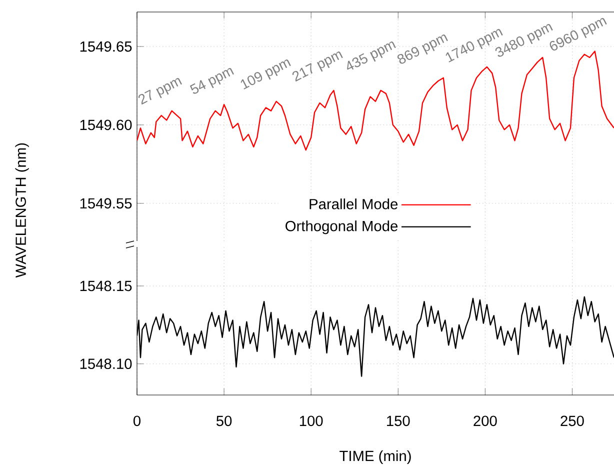 Image resolution: width=614 pixels, height=475 pixels. Describe the element at coordinates (22, 210) in the screenshot. I see `y-axis-title: WAVELENGTH (nm)` at that location.